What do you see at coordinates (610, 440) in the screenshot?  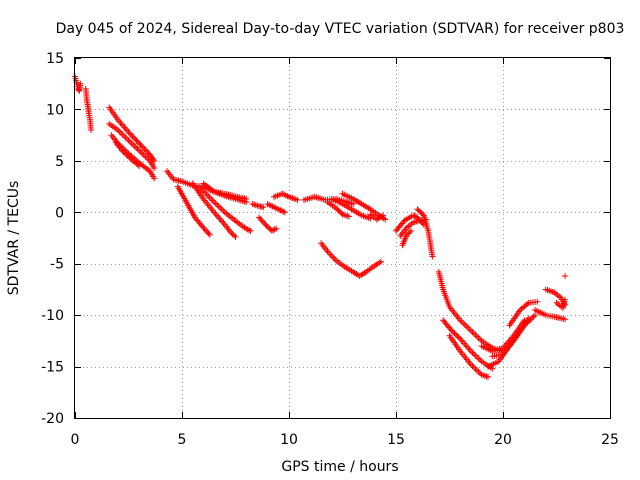 I see `x-tick-label: 25` at bounding box center [610, 440].